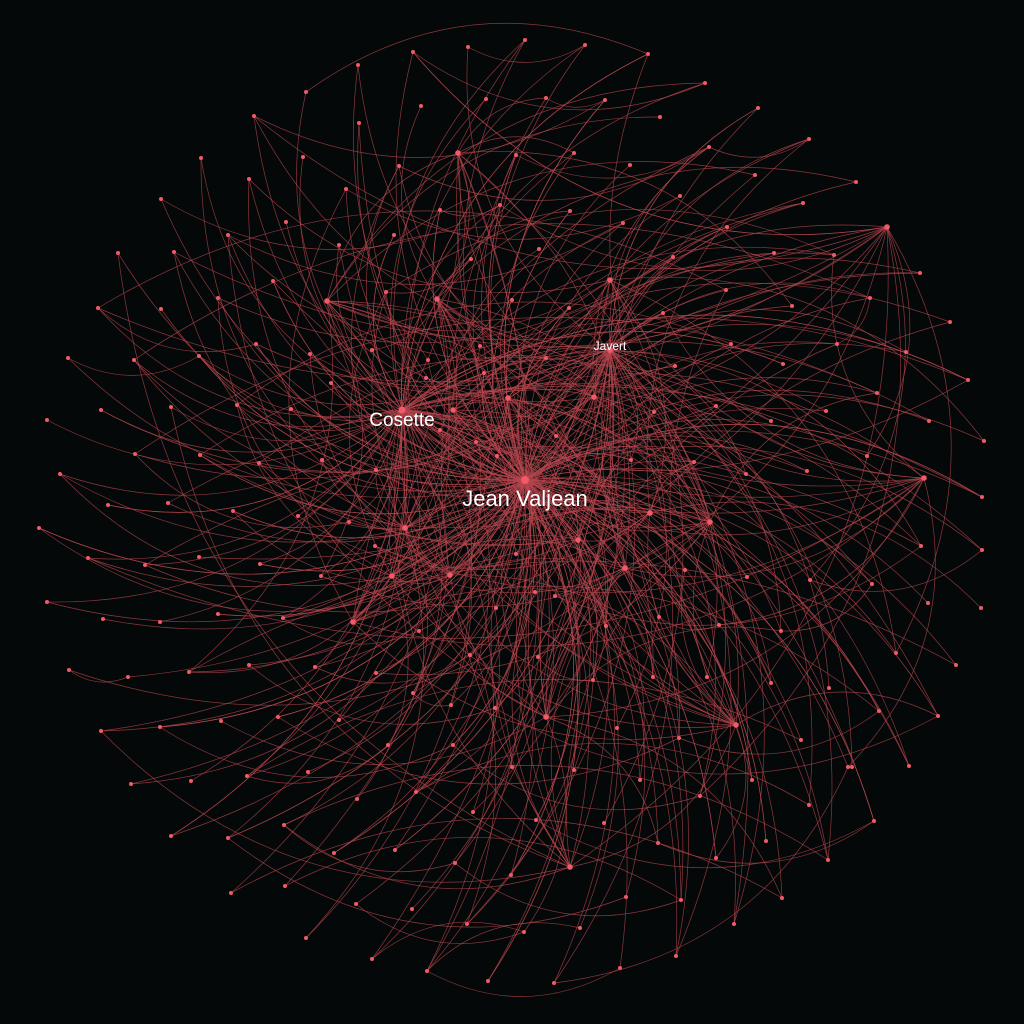 This screenshot has height=1024, width=1024. Describe the element at coordinates (610, 346) in the screenshot. I see `node-label-javert: Javert` at that location.